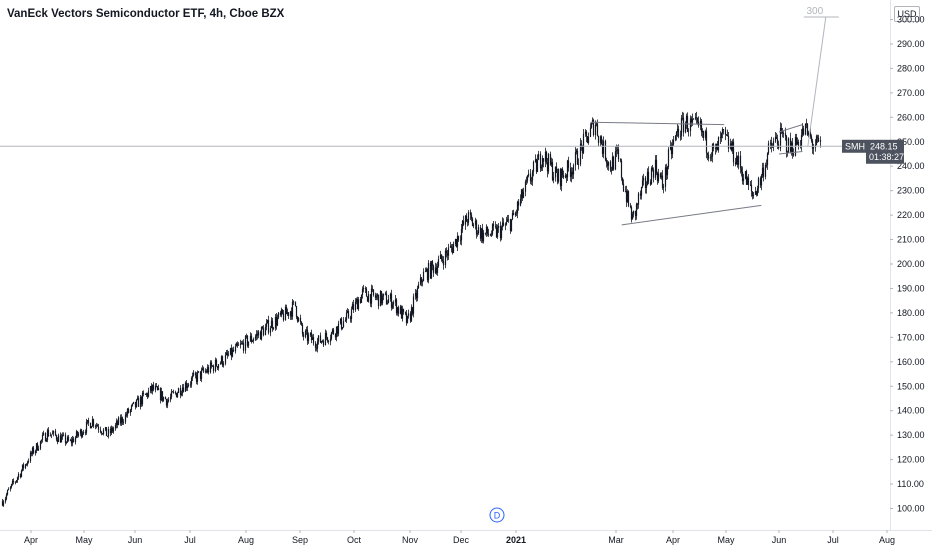 This screenshot has height=550, width=932. What do you see at coordinates (911, 435) in the screenshot?
I see `y-tick-label: 130.00` at bounding box center [911, 435].